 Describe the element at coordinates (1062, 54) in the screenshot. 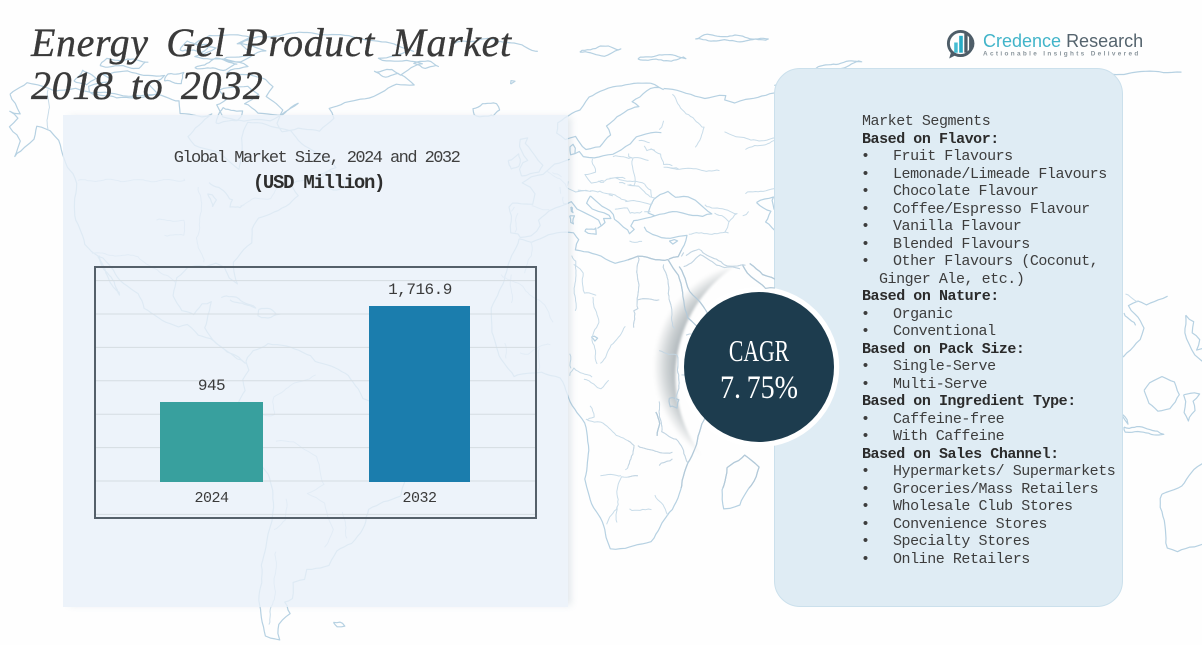

I see `svg-text: Actionable Insights Delivered` at that location.